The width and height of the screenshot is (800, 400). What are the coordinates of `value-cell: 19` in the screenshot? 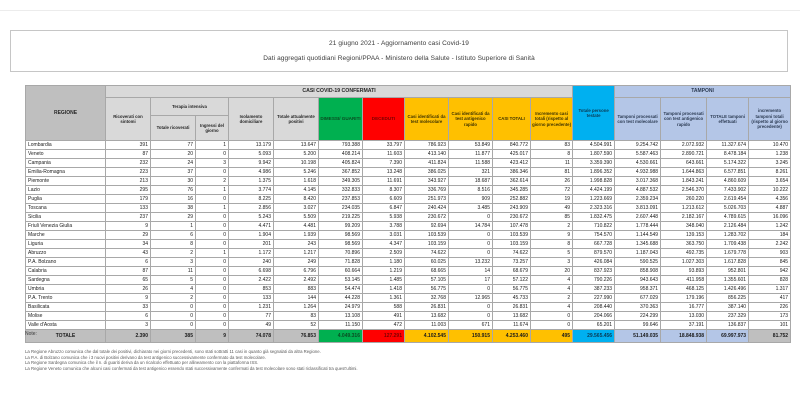 It's located at (551, 199).